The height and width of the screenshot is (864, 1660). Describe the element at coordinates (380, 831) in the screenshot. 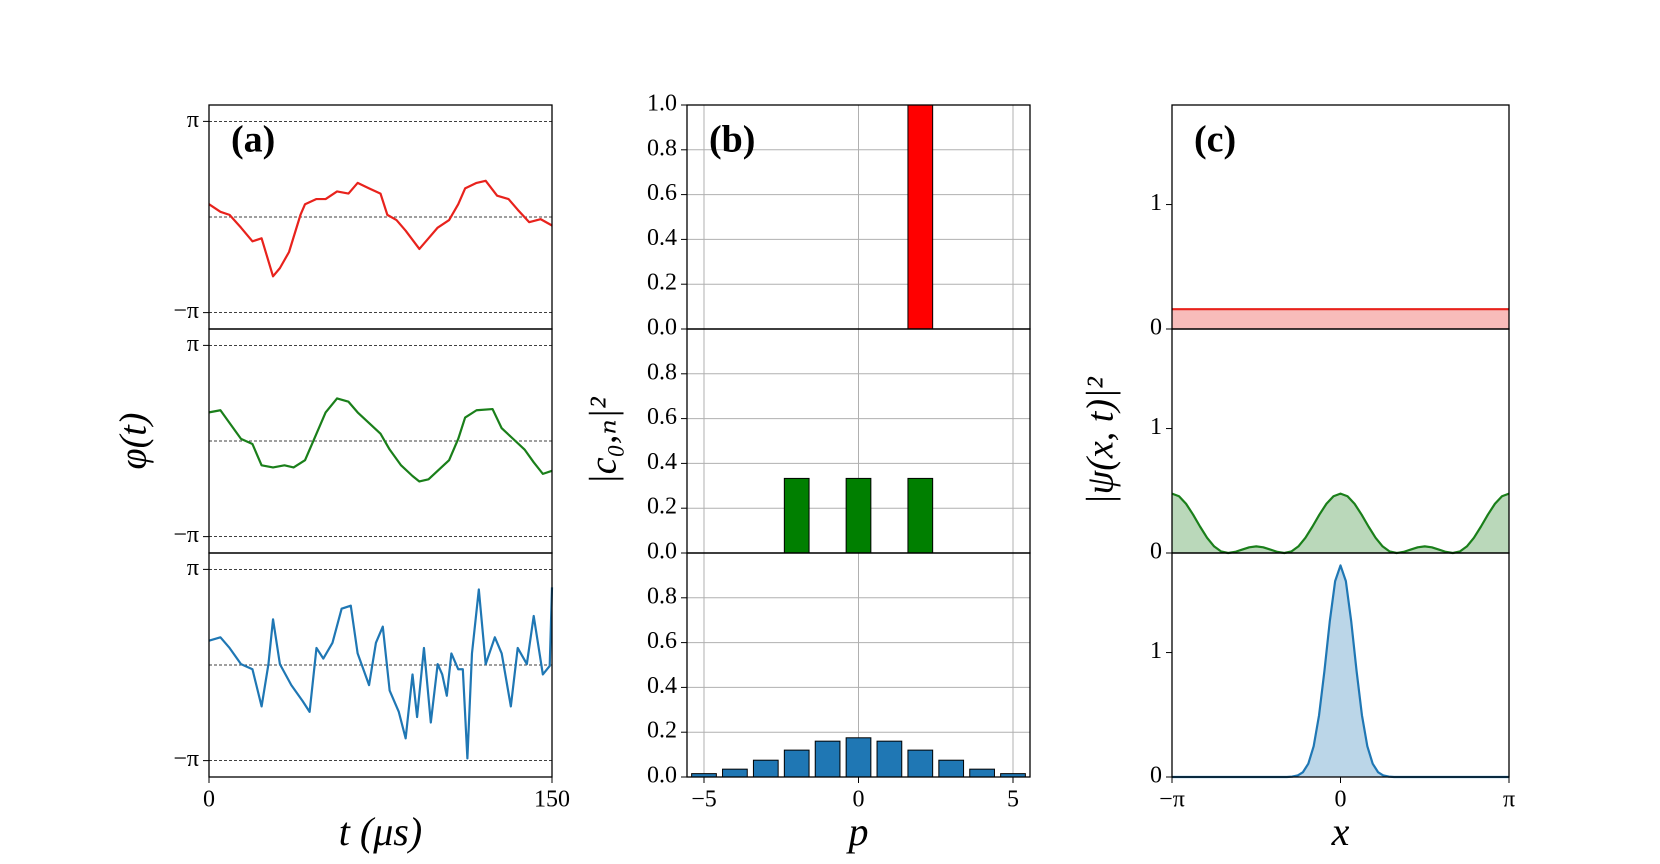

I see `x-axis-label: t (μs)` at that location.